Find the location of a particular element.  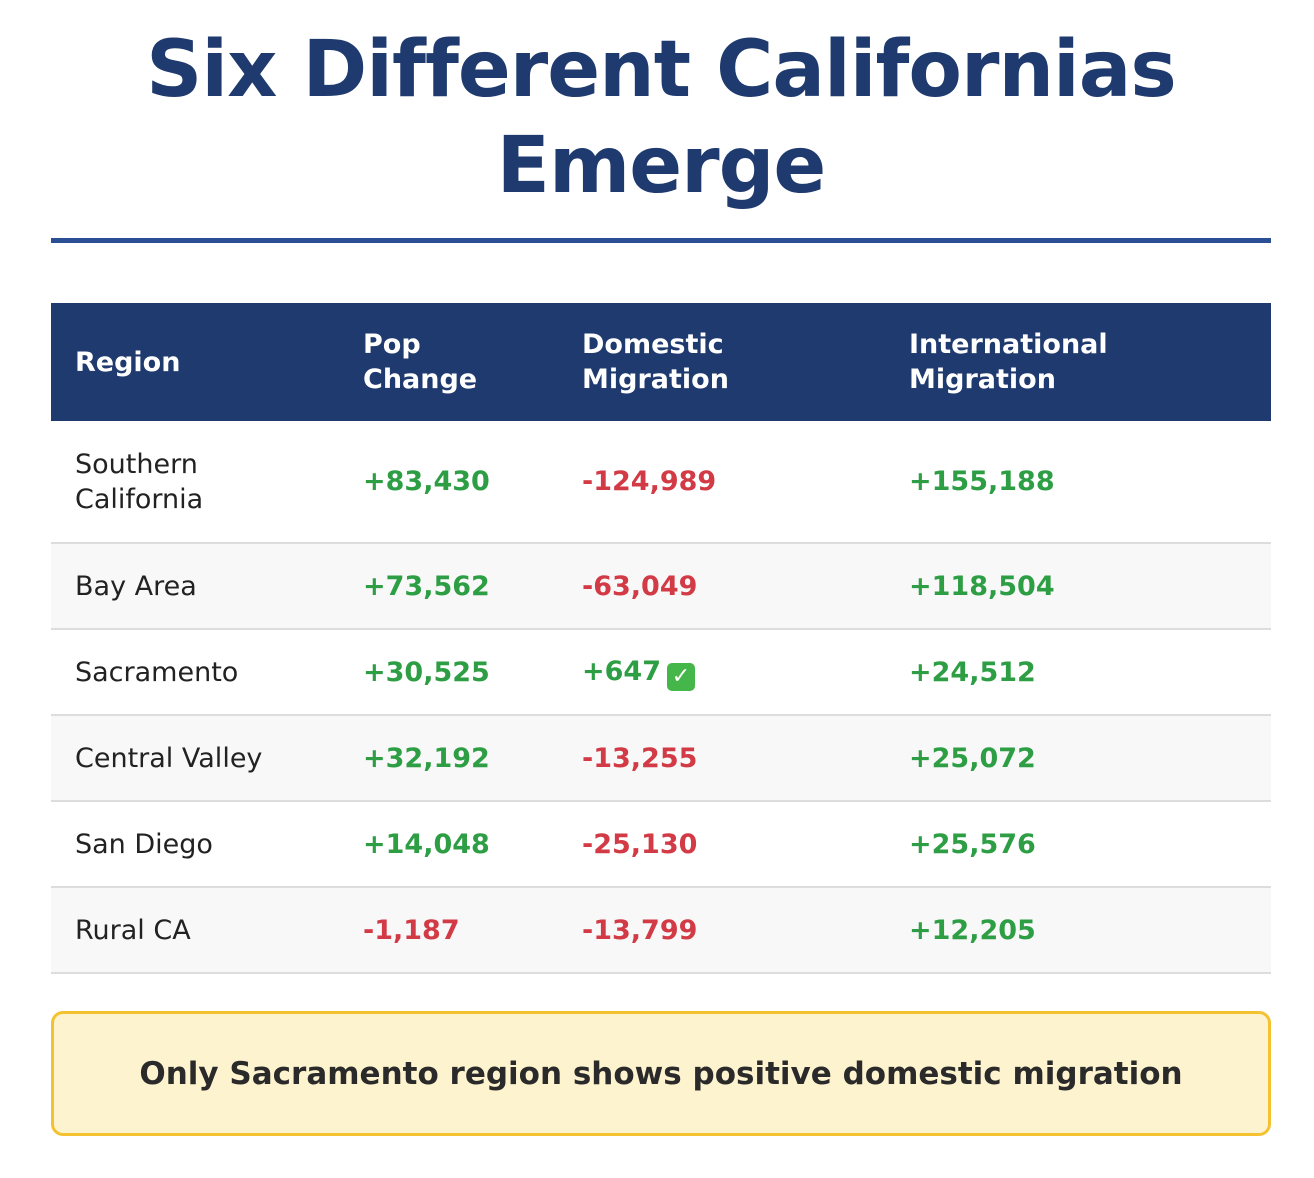

domestic-migration-cell: -13,255 is located at coordinates (721, 758).